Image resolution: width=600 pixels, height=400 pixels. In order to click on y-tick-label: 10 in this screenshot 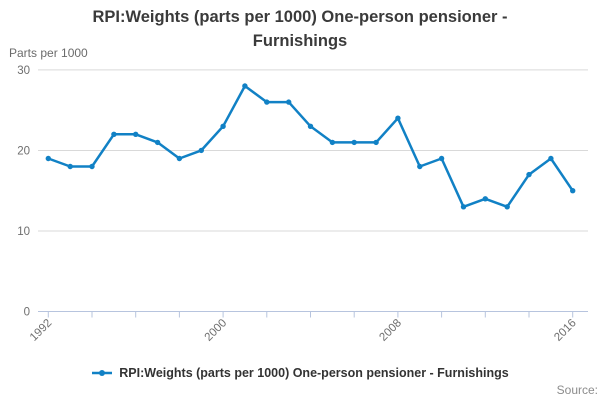, I will do `click(23, 232)`.